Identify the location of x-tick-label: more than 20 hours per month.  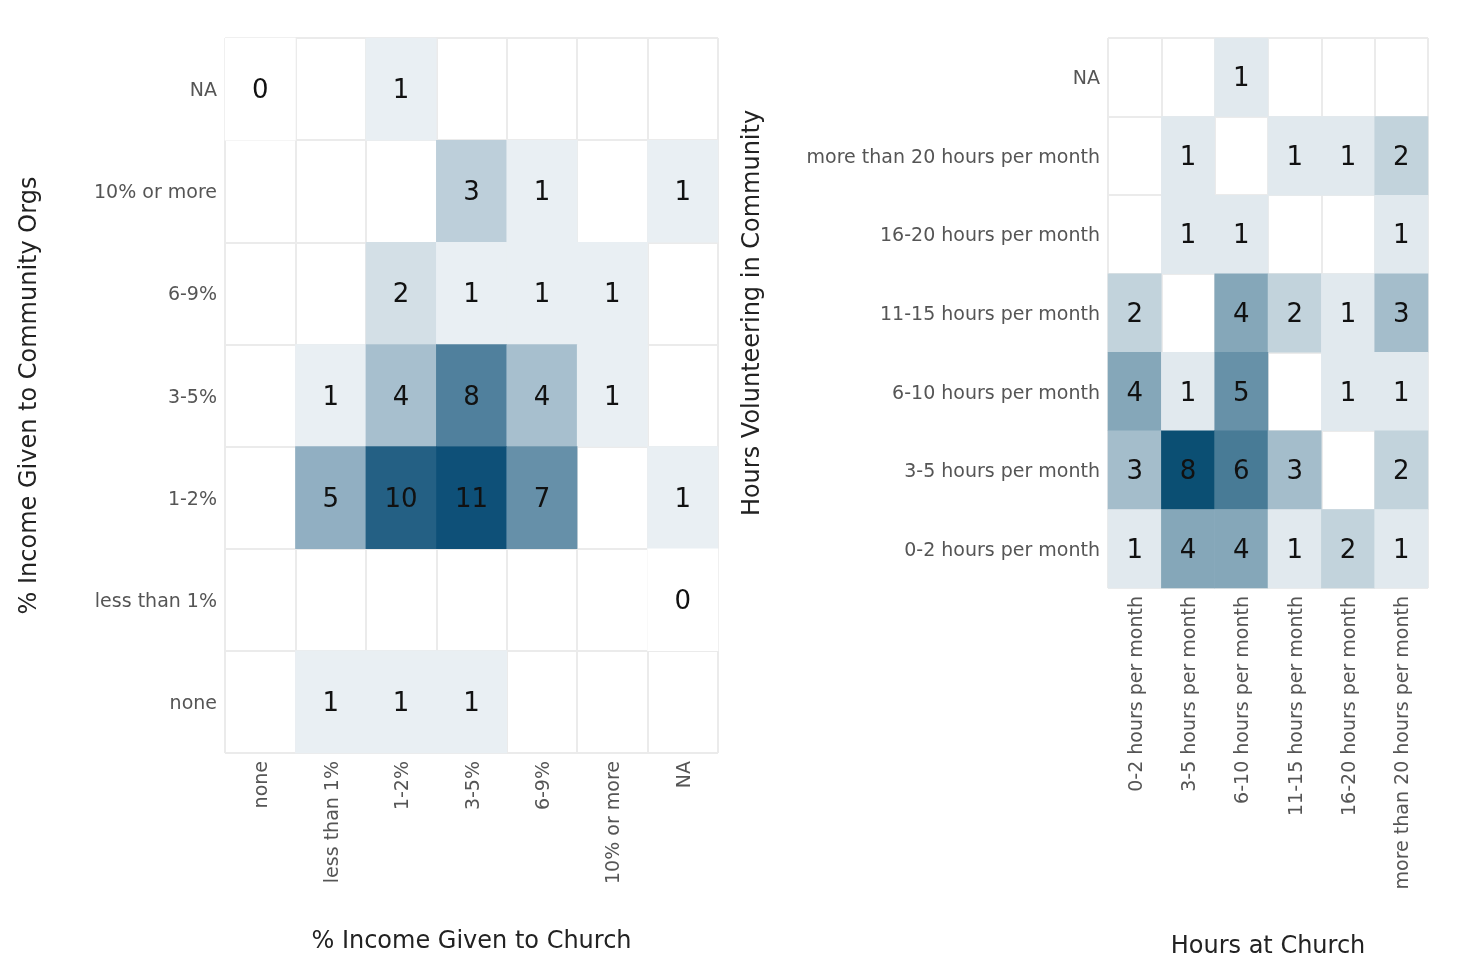
(1401, 743).